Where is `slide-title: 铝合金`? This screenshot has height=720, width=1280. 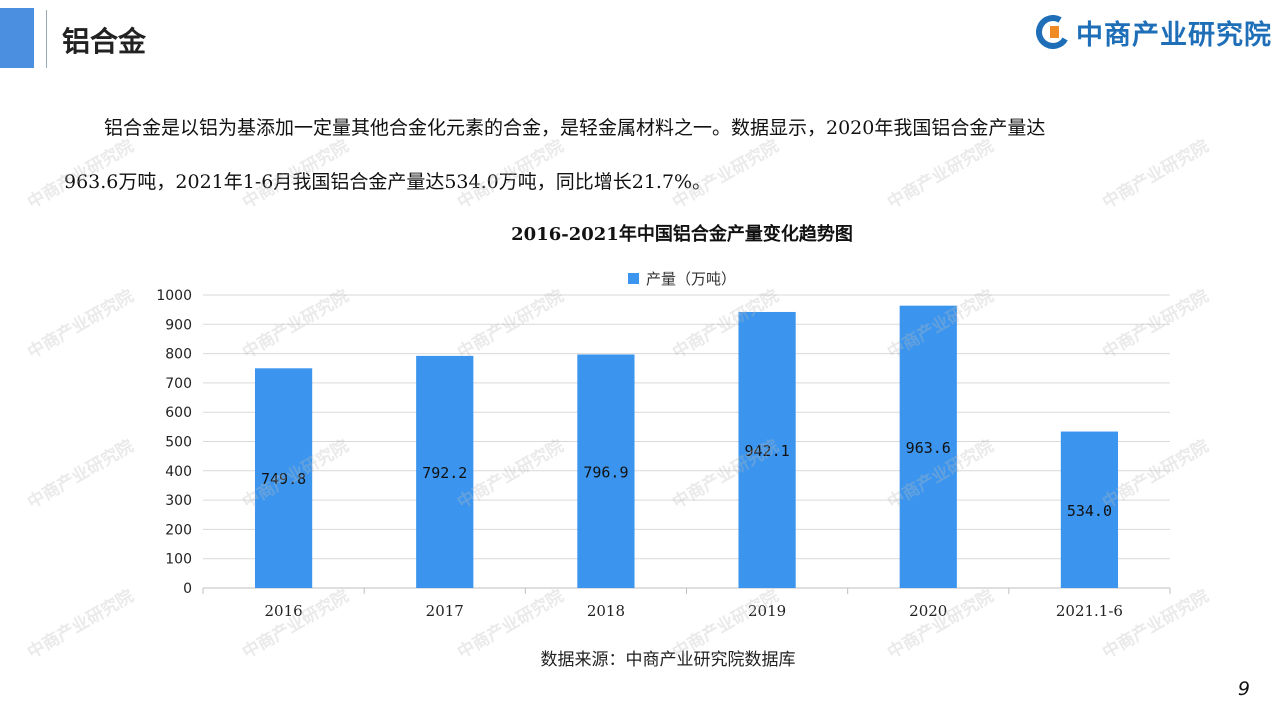
slide-title: 铝合金 is located at coordinates (104, 41).